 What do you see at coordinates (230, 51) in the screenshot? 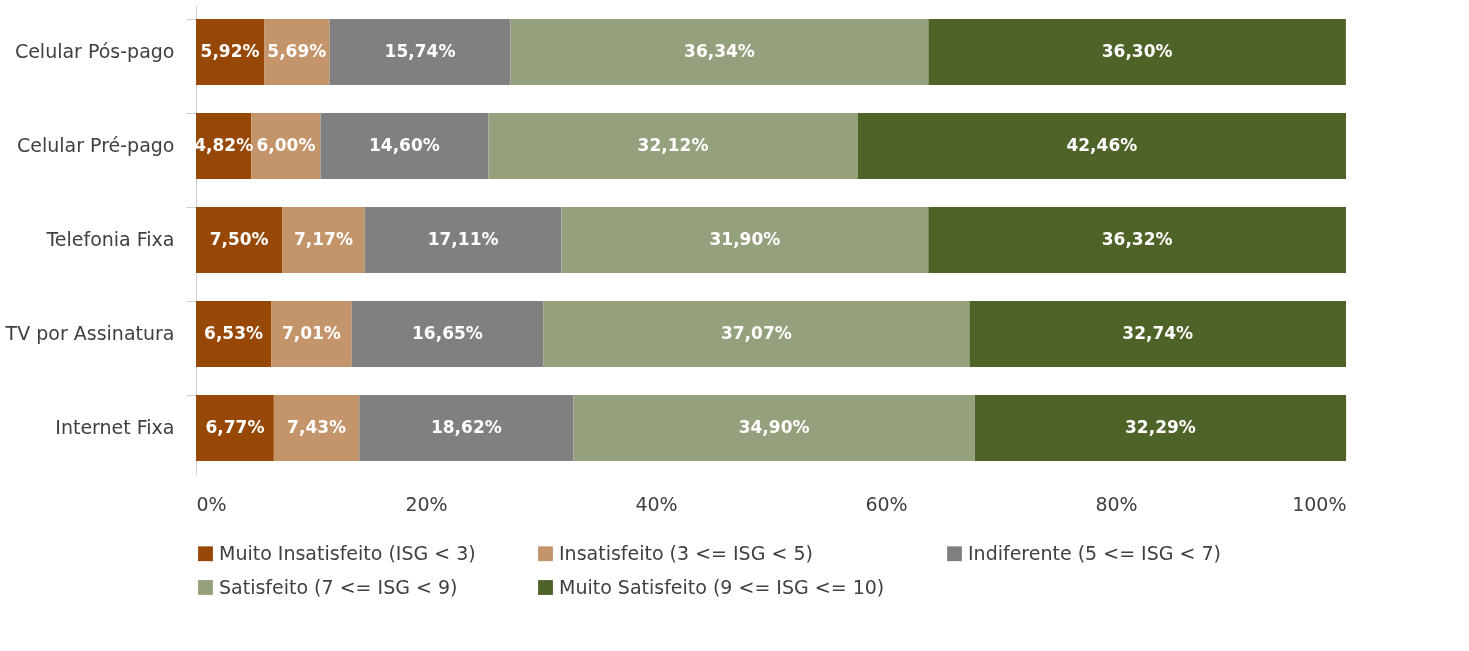
I see `data-label: 5,92%` at bounding box center [230, 51].